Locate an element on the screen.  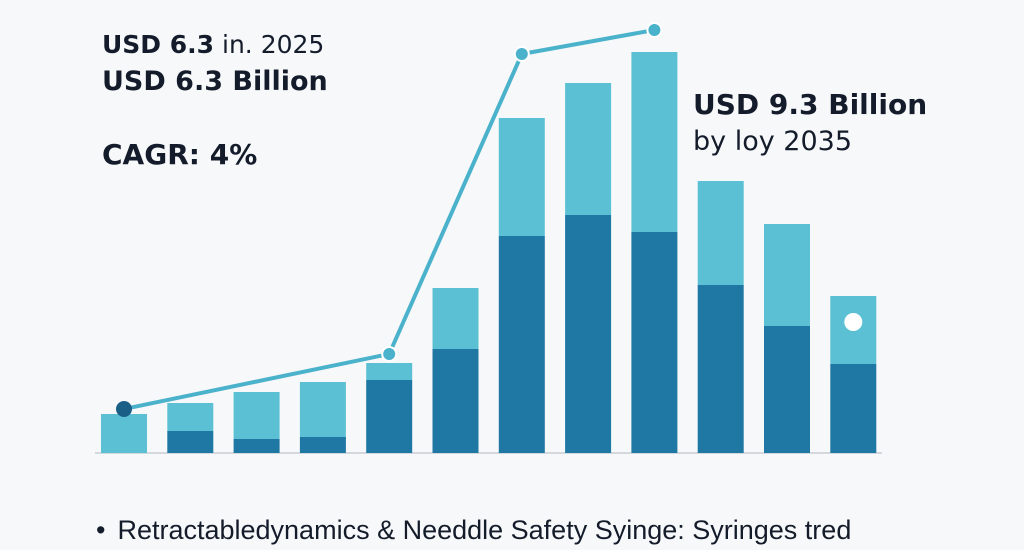
start-year-label: USD 6.3 in. 2025 is located at coordinates (213, 44).